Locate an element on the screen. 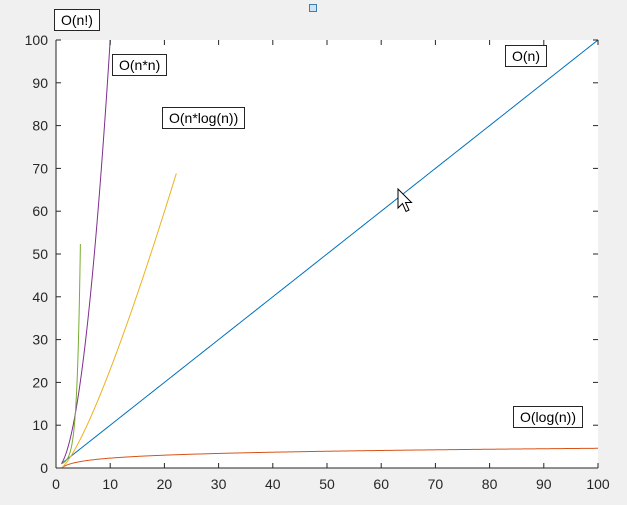  y-tick-label: 20 is located at coordinates (40, 382).